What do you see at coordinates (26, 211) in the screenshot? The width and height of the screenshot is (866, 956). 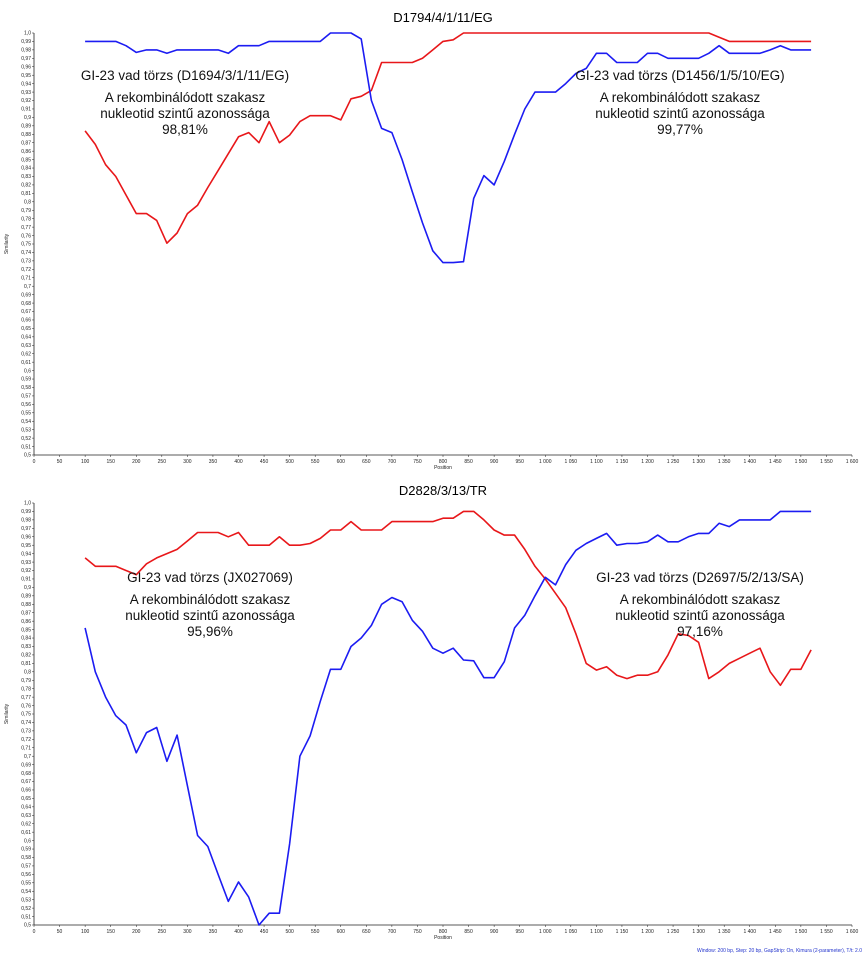 I see `y-tick-label: 0,79` at bounding box center [26, 211].